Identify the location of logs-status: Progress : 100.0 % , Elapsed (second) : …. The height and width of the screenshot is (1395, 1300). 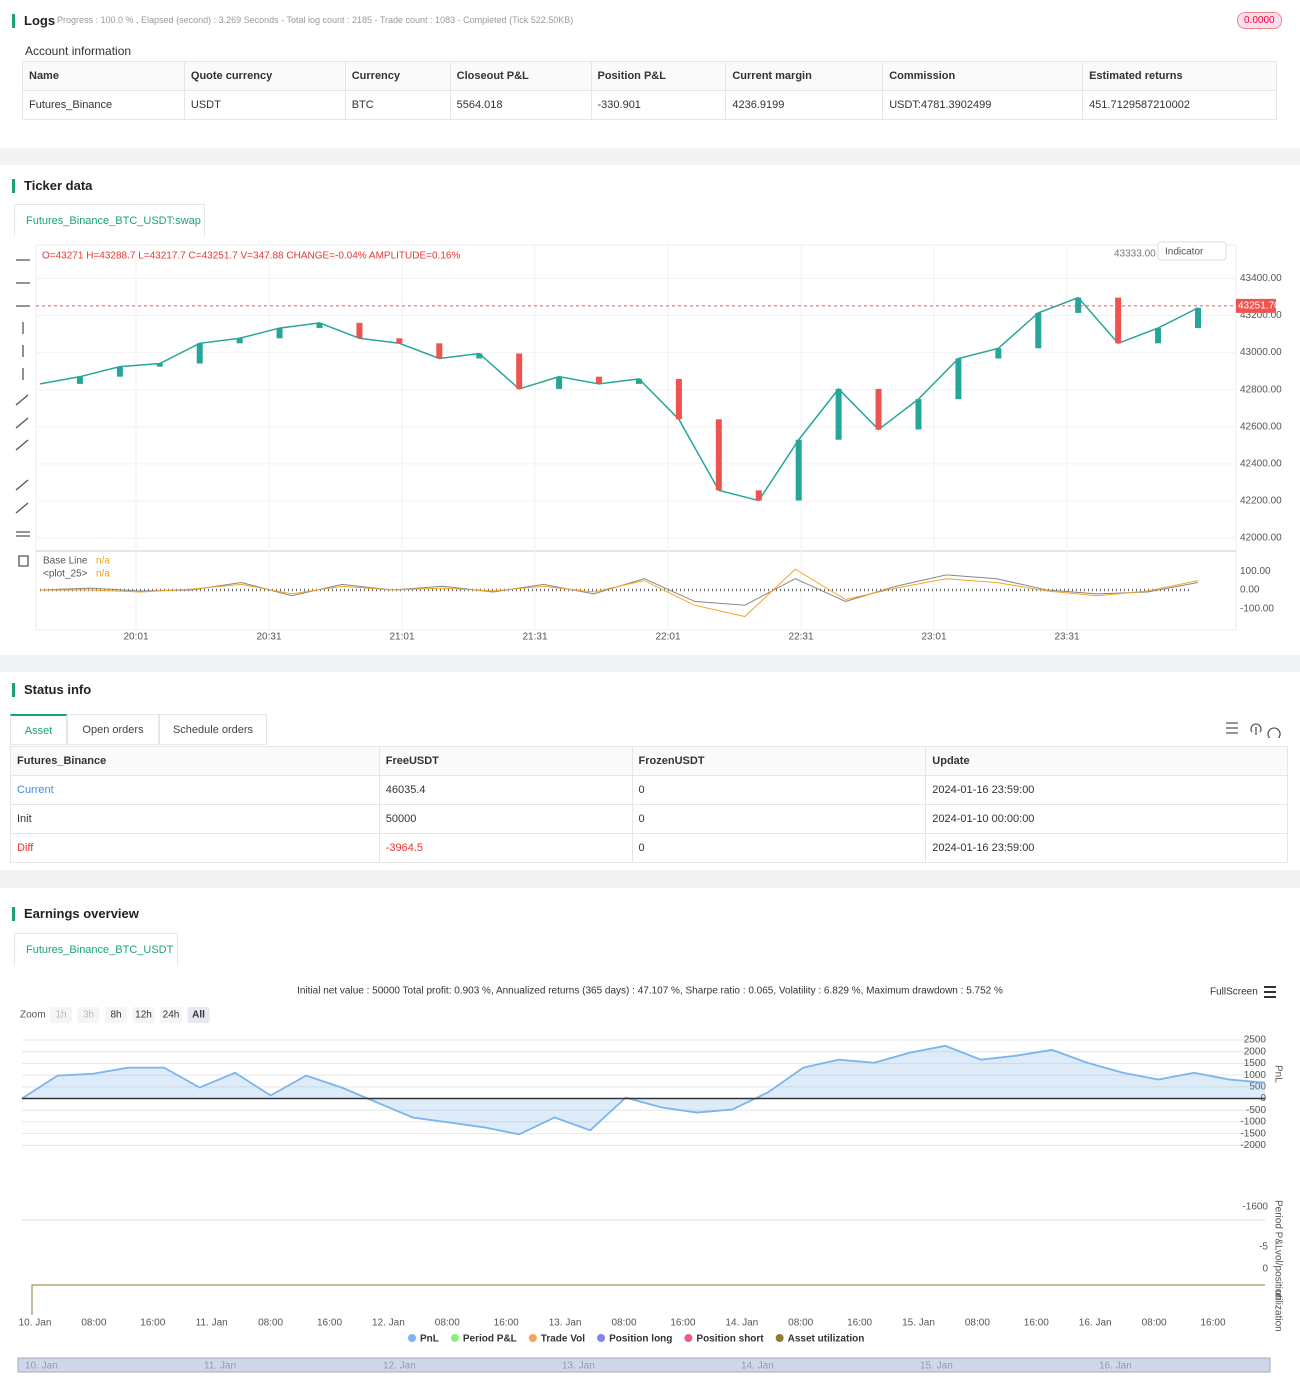
(315, 20).